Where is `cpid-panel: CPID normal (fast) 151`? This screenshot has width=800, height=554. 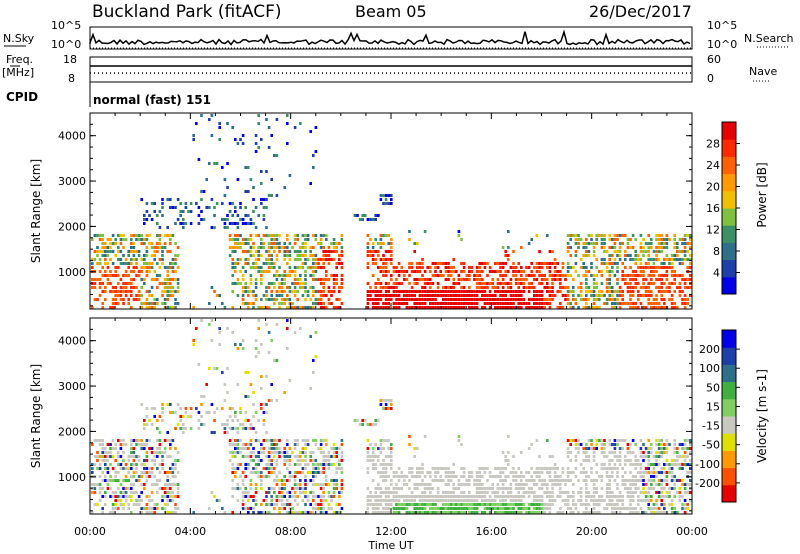 cpid-panel: CPID normal (fast) 151 is located at coordinates (108, 94).